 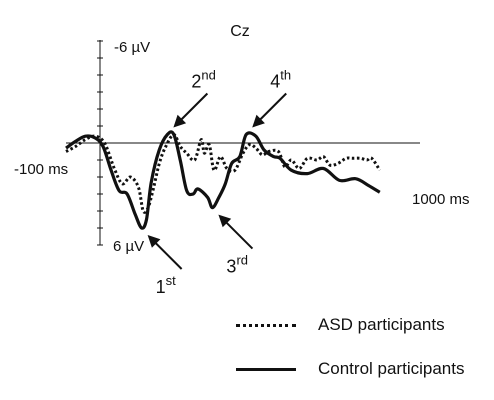 What do you see at coordinates (391, 368) in the screenshot?
I see `legend-label-control: Control participants` at bounding box center [391, 368].